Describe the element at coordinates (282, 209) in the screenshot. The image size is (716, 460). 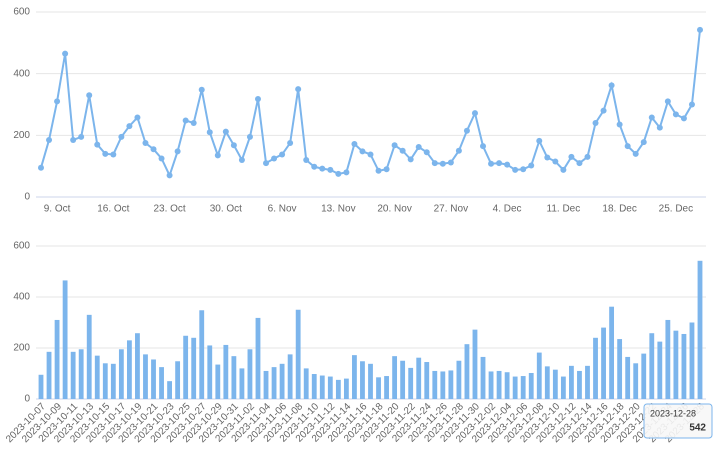
I see `x-tick-label: 6. Nov` at that location.